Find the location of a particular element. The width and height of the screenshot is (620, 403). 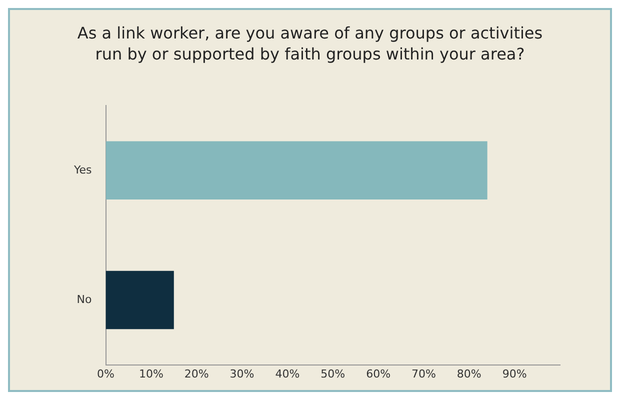

x-tick-label: 90% is located at coordinates (514, 373).